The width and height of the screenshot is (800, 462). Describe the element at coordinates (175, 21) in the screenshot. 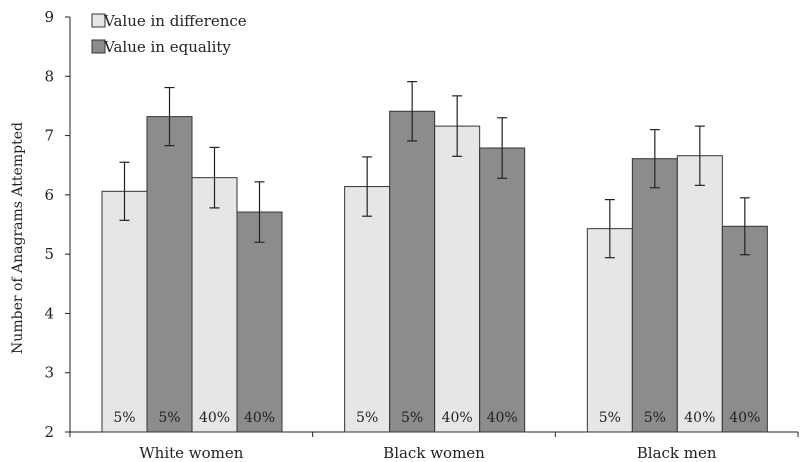

I see `legend-label-value-in-difference: Value in difference` at that location.